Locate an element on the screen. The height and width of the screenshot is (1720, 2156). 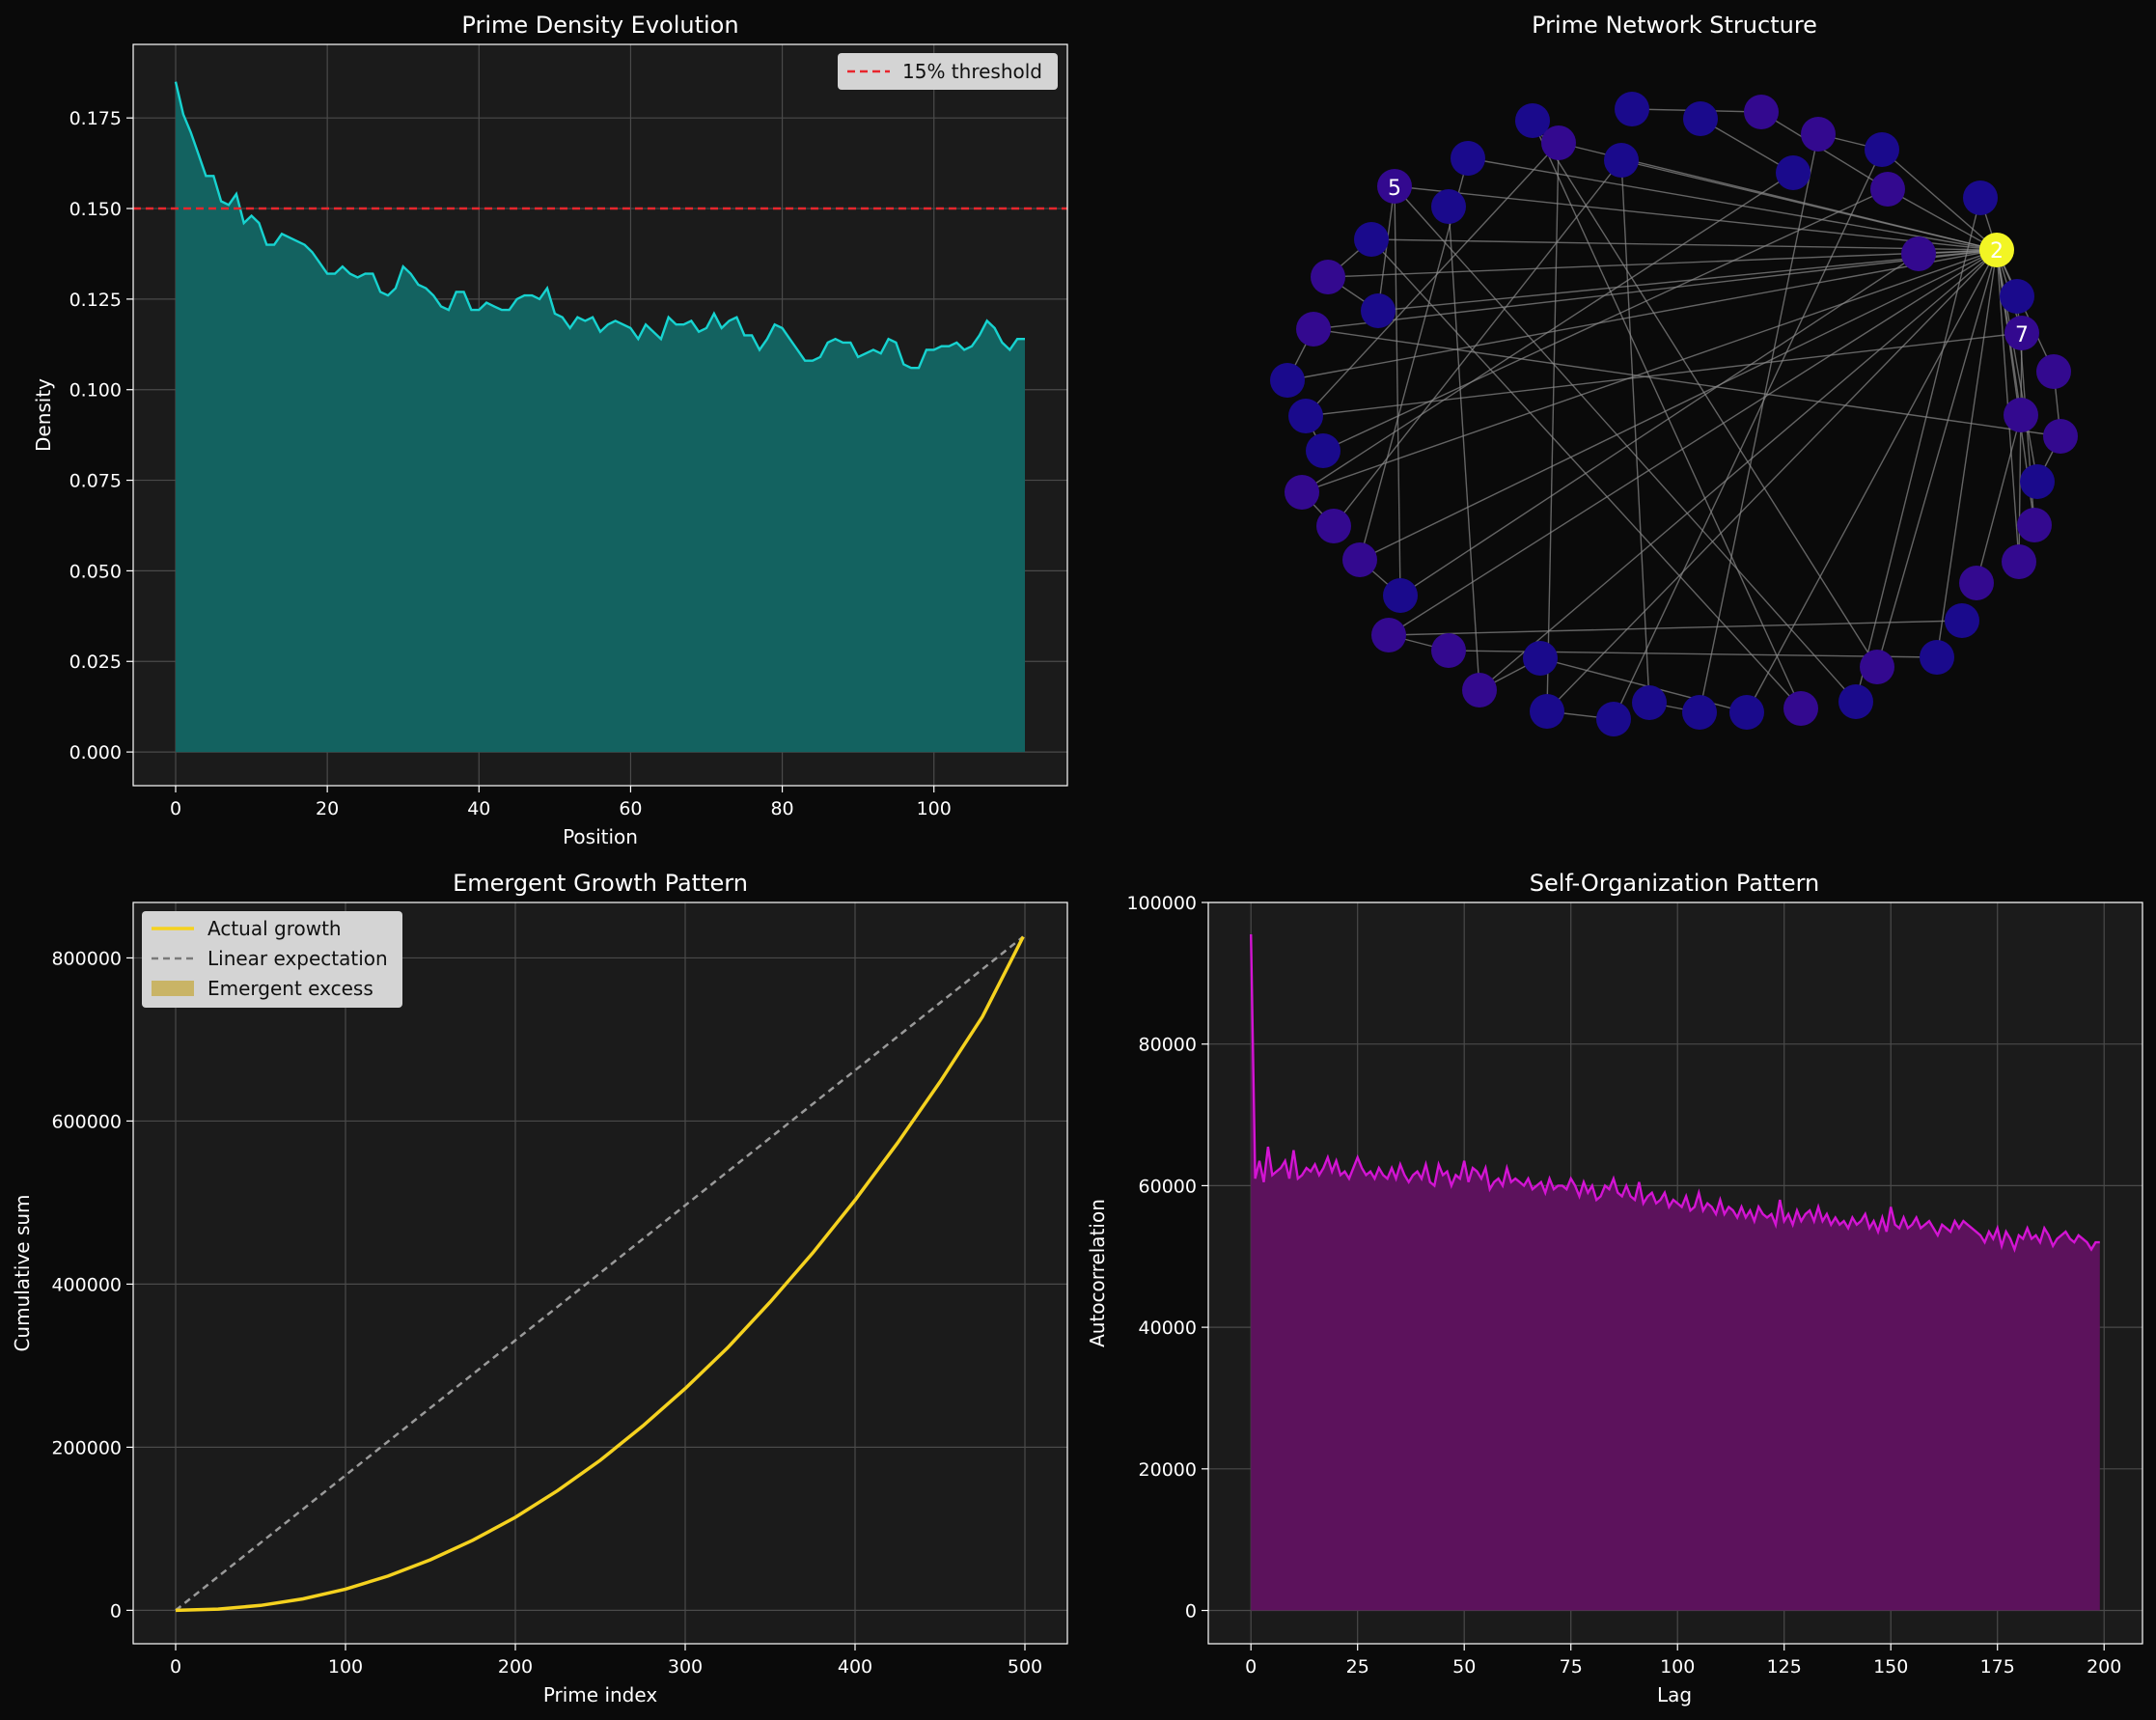
chart-title: Prime Density Evolution is located at coordinates (599, 25).